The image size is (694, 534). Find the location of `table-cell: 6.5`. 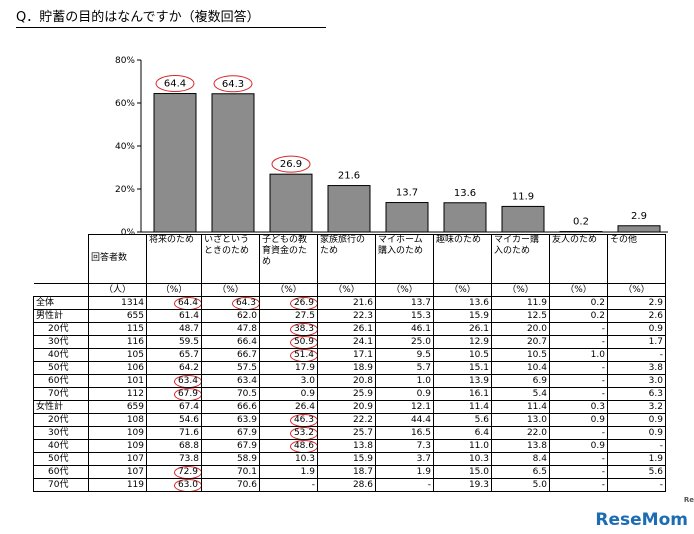

table-cell: 6.5 is located at coordinates (520, 472).